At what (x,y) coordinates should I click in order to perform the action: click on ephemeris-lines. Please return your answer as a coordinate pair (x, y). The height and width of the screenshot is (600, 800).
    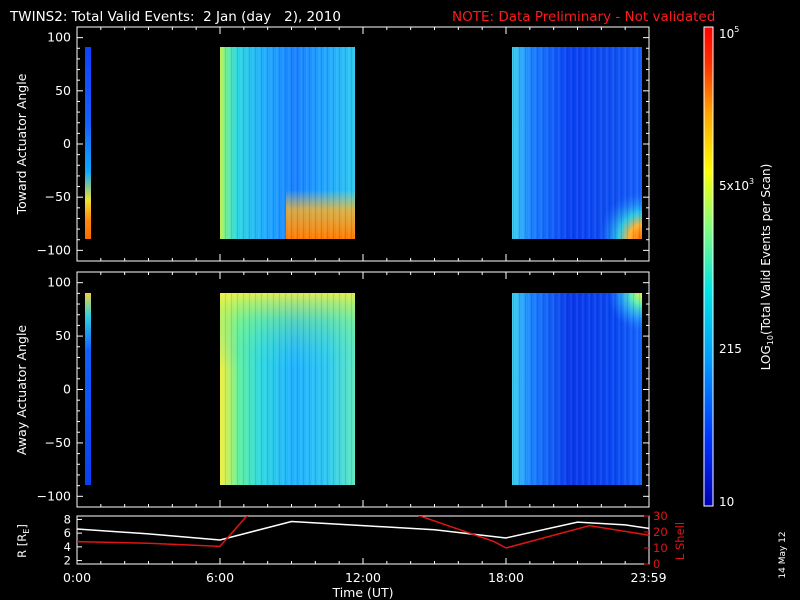
    Looking at the image, I should click on (363, 532).